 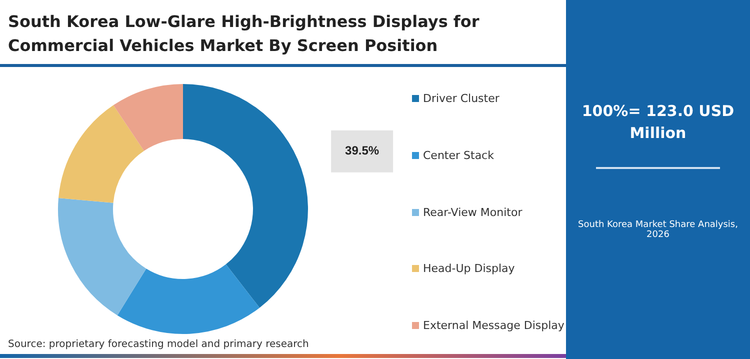 What do you see at coordinates (244, 34) in the screenshot?
I see `chart-title: South Korea Low-Glare High-Brightness Displays for Commercial Vehicles Market By Screen Position` at bounding box center [244, 34].